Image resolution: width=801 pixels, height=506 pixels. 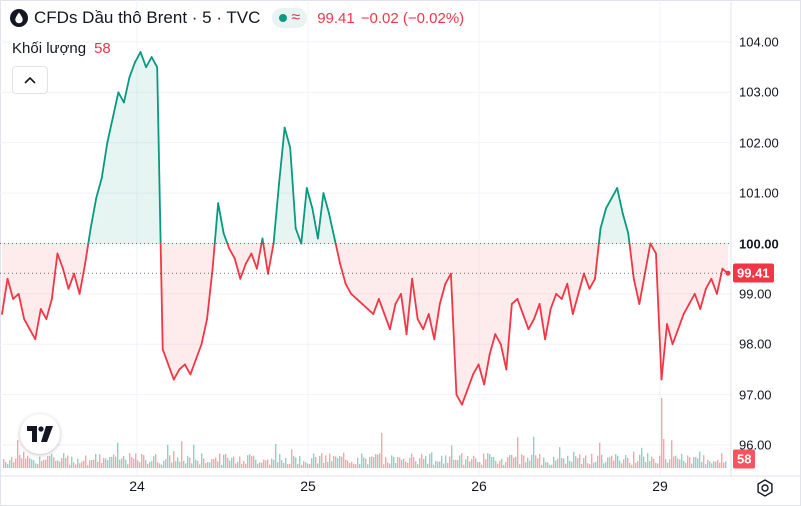 I want to click on volume-legend: Khối lượng 58, so click(x=61, y=48).